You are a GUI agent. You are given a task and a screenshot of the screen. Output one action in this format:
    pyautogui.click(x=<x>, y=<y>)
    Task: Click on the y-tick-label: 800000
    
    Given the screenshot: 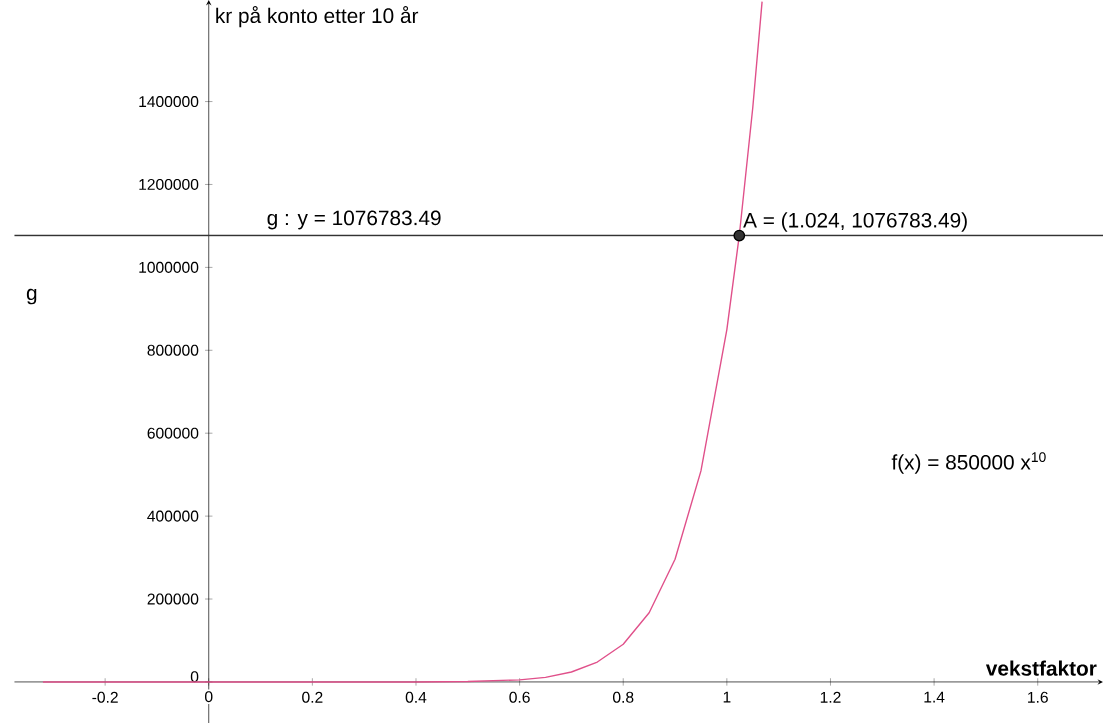 What is the action you would take?
    pyautogui.click(x=173, y=350)
    